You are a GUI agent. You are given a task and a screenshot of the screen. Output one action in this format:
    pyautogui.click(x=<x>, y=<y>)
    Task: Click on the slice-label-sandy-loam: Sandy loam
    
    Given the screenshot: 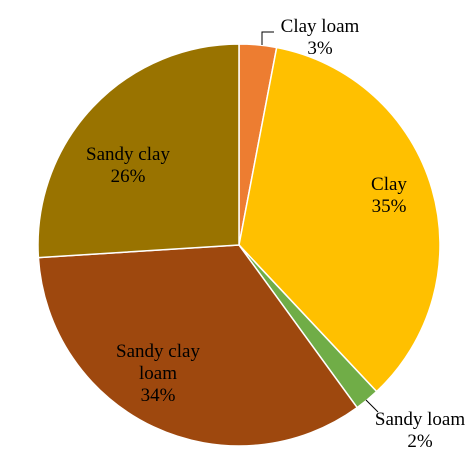 What is the action you would take?
    pyautogui.click(x=420, y=419)
    